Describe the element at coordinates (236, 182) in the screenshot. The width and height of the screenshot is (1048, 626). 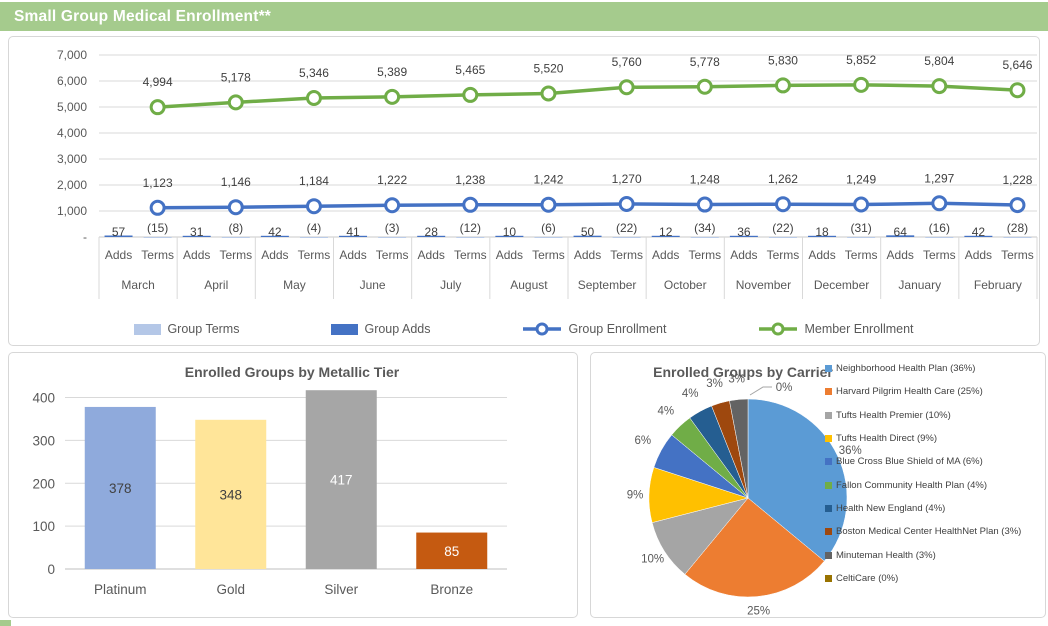
I see `series-data-label: 1,146` at that location.